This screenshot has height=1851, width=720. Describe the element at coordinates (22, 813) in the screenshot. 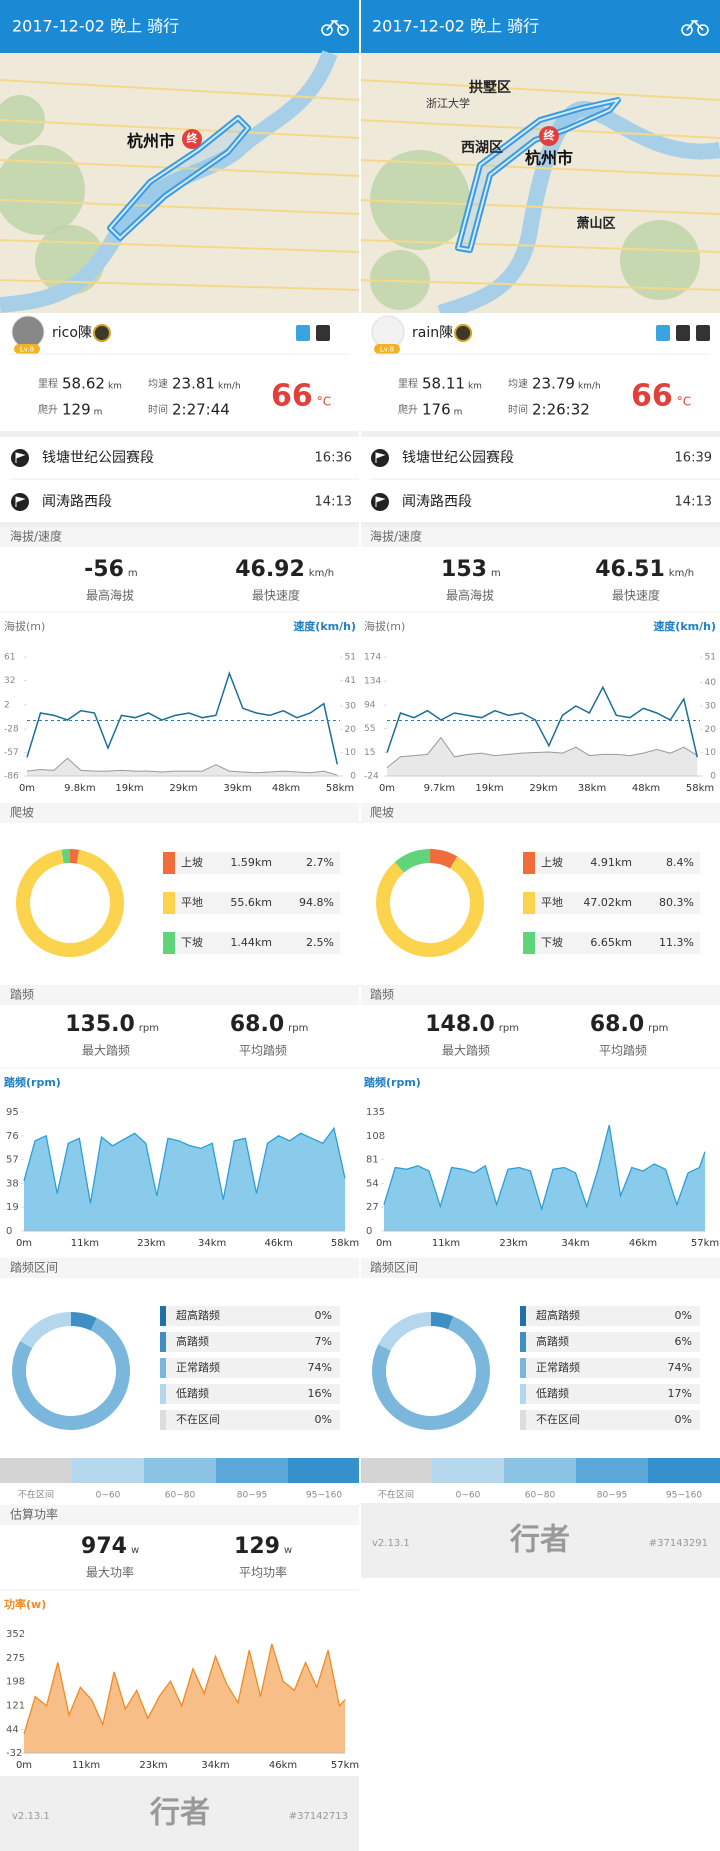

I see `section-title: 爬坡` at that location.